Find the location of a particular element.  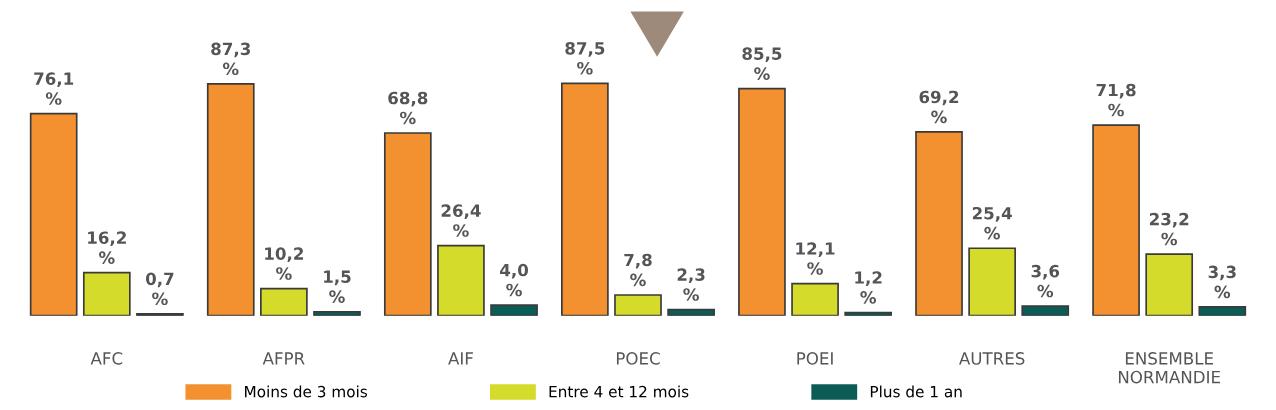

data-label: 4,0 % is located at coordinates (514, 280).